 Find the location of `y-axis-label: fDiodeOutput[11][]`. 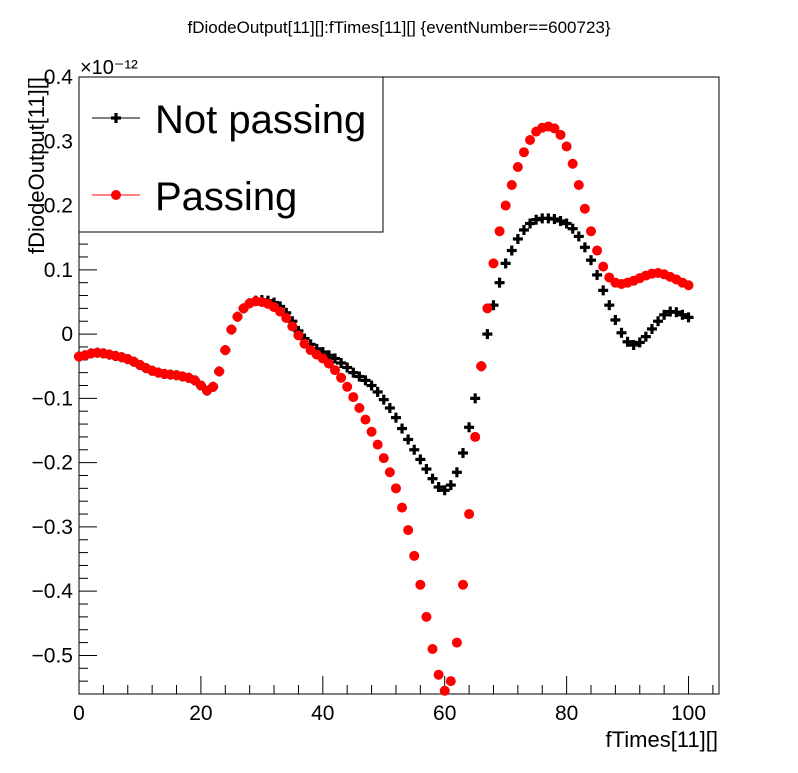

y-axis-label: fDiodeOutput[11][] is located at coordinates (36, 165).